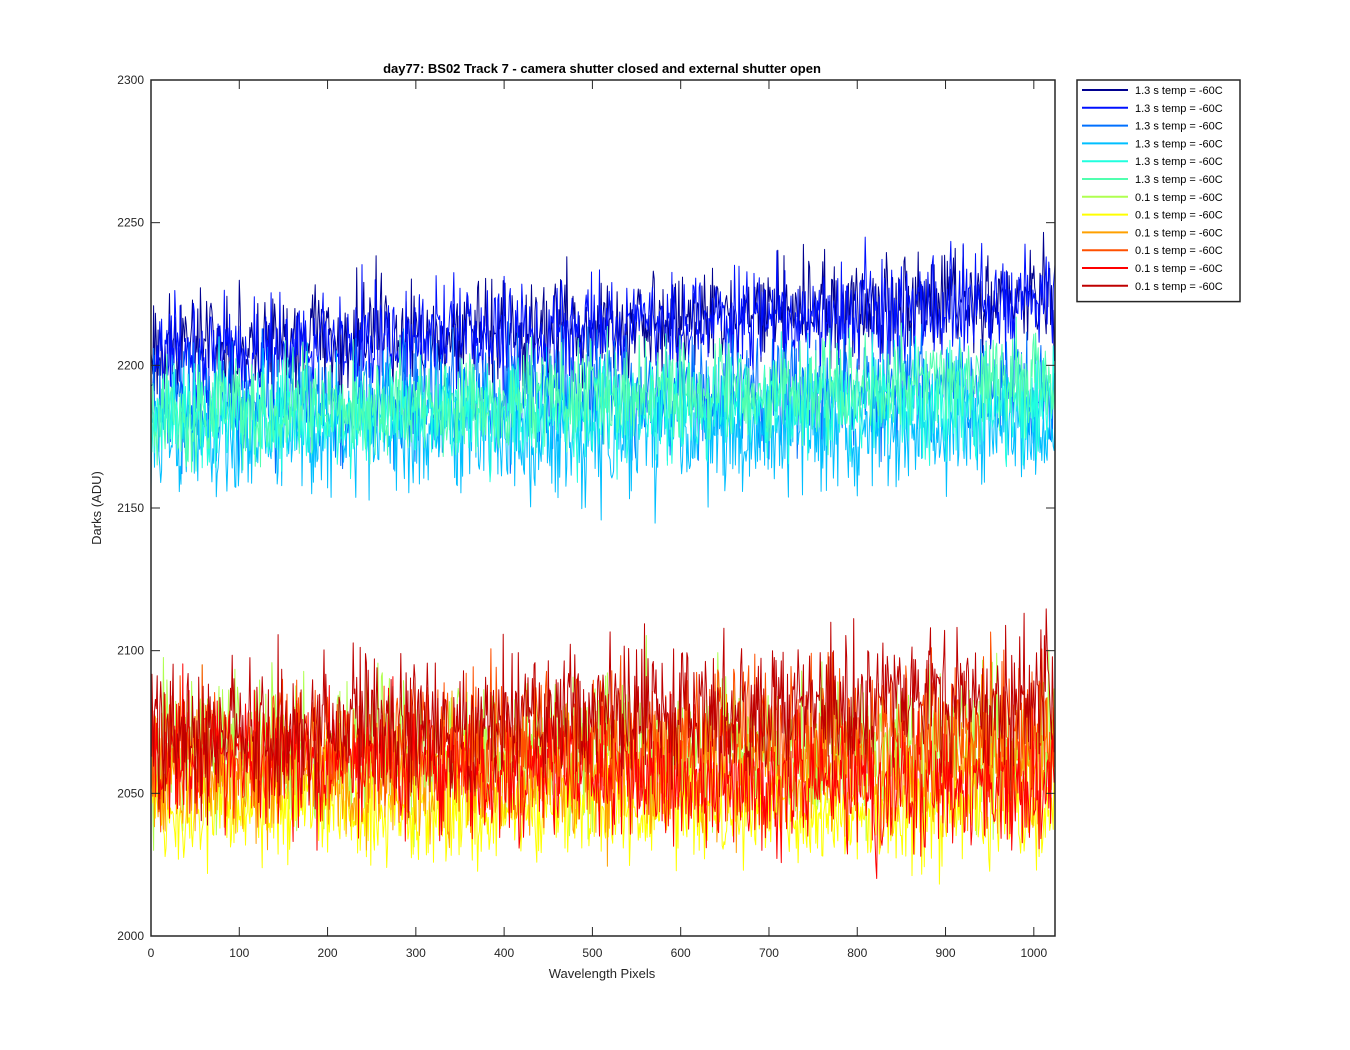 The width and height of the screenshot is (1350, 1050). I want to click on y-tick-label: 2300, so click(130, 80).